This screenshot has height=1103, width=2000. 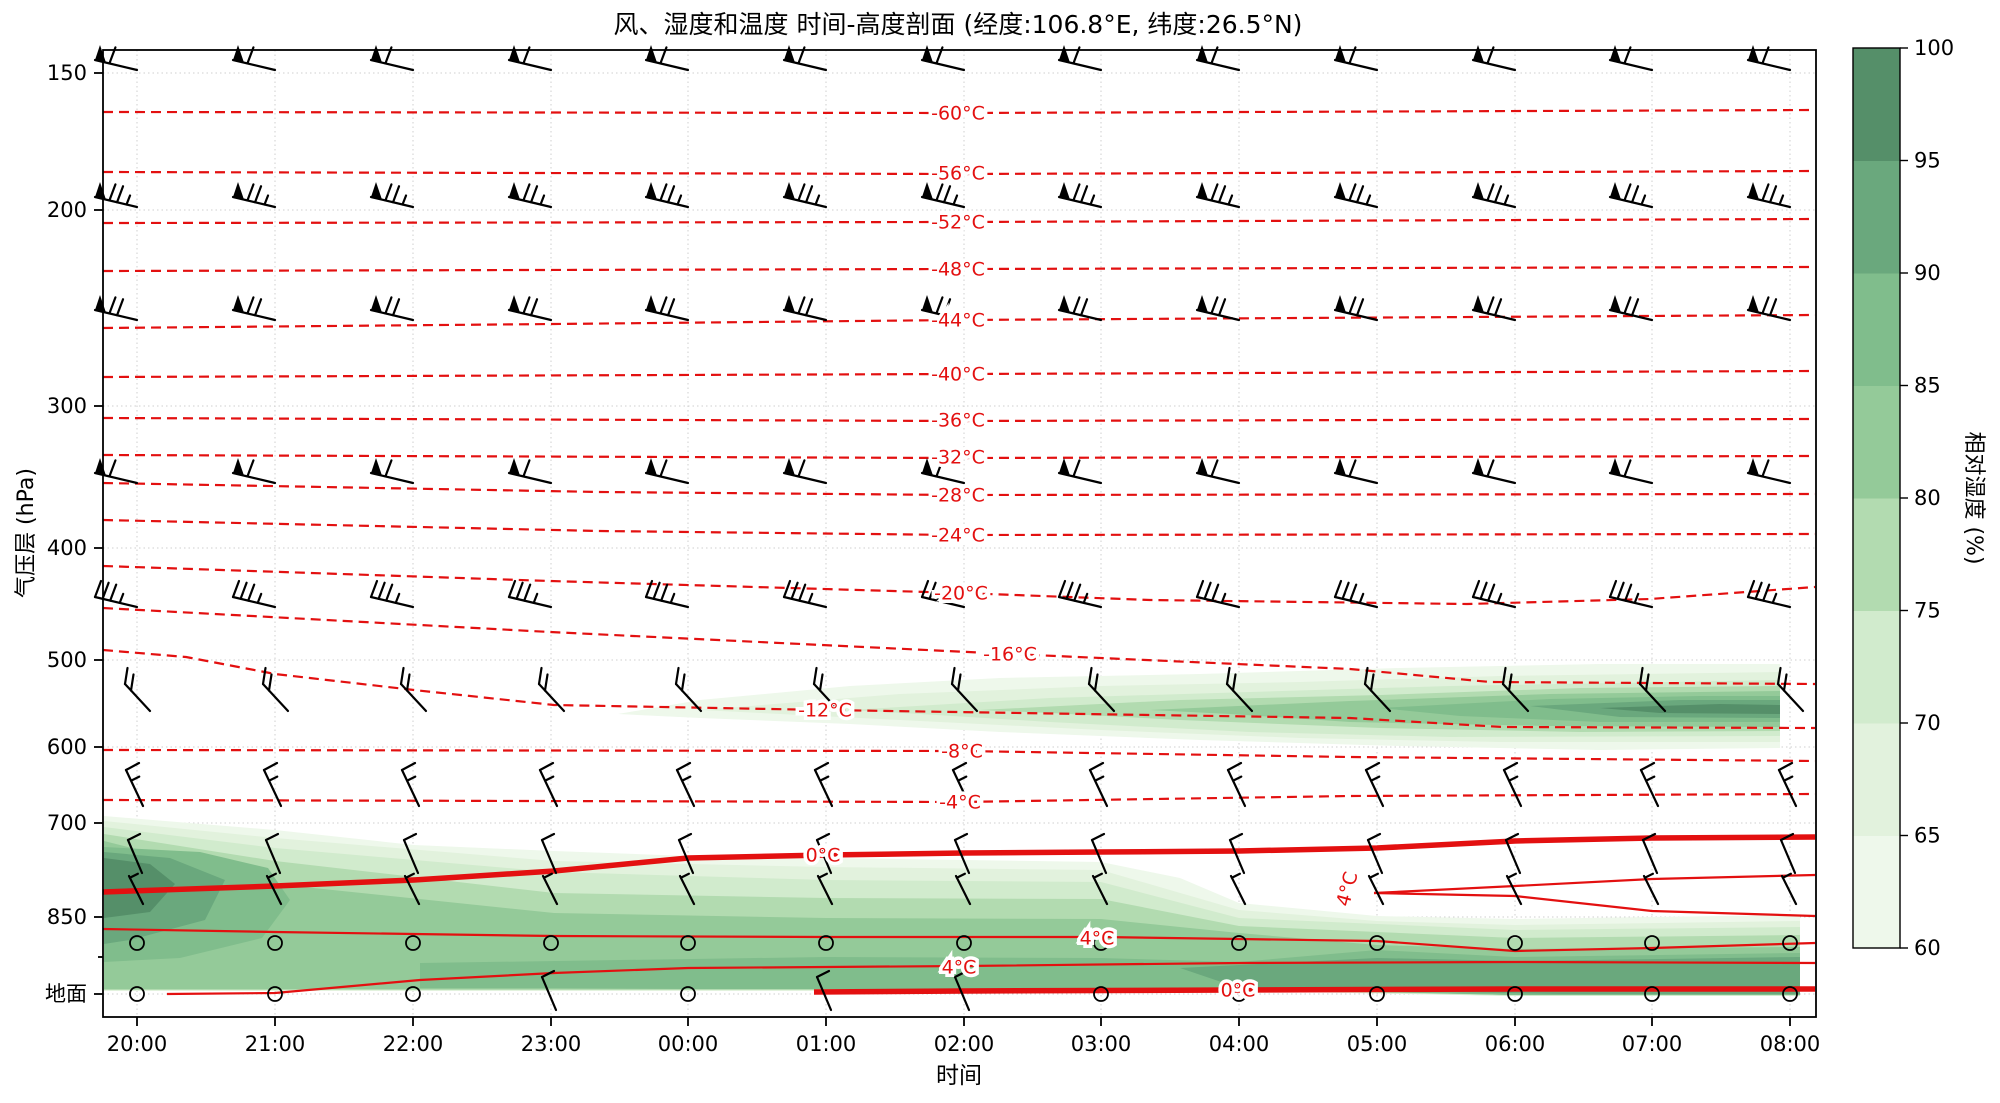 I want to click on y-tick-label: 400, so click(x=67, y=548).